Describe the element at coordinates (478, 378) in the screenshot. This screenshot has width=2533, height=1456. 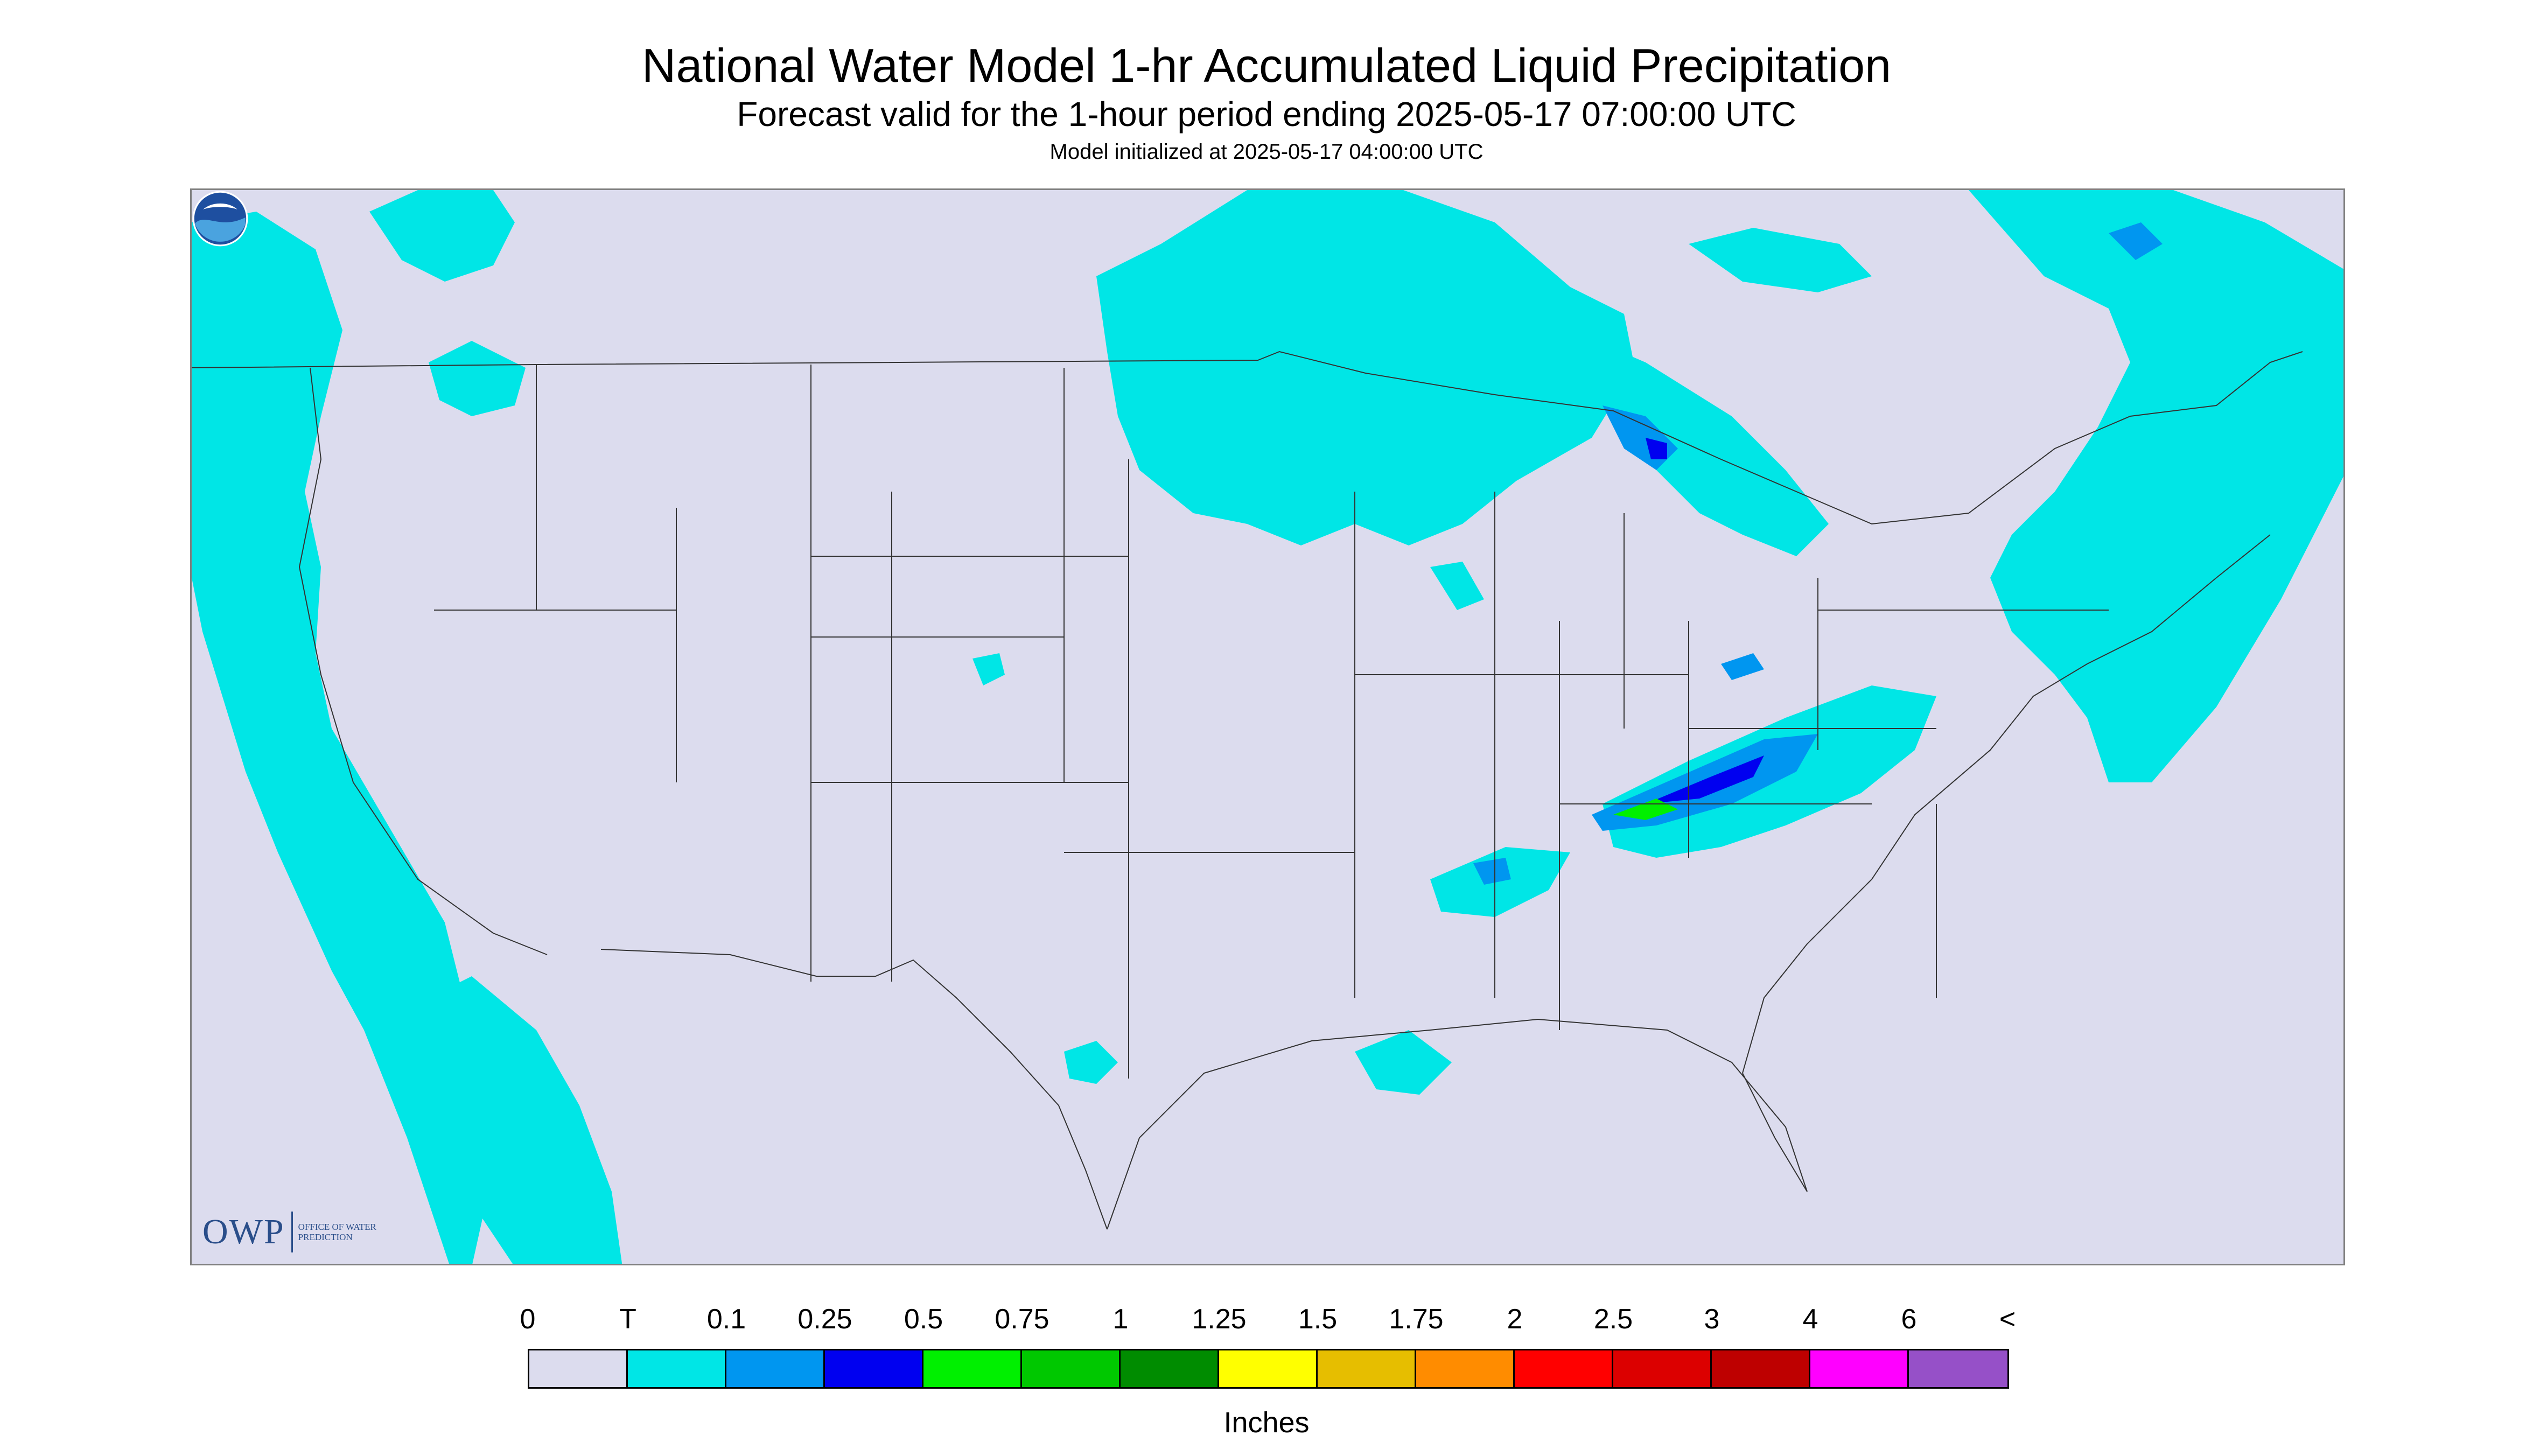
I see `precip-montana` at that location.